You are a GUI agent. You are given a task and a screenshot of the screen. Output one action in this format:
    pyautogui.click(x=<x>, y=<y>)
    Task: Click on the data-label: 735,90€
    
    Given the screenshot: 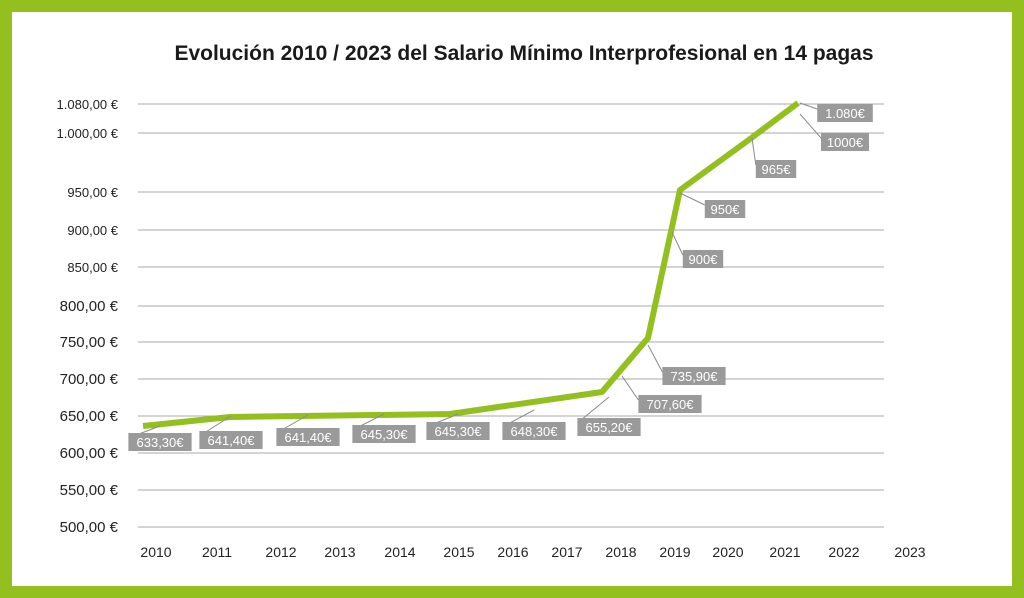 What is the action you would take?
    pyautogui.click(x=695, y=376)
    